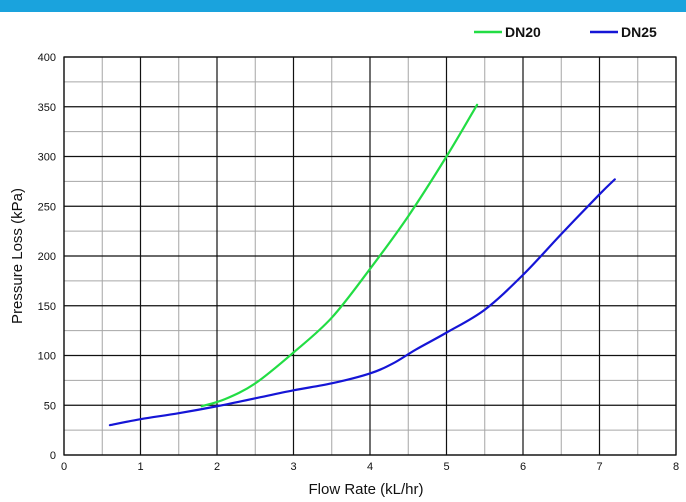 Image resolution: width=686 pixels, height=502 pixels. What do you see at coordinates (370, 467) in the screenshot?
I see `x-tick-label: 4` at bounding box center [370, 467].